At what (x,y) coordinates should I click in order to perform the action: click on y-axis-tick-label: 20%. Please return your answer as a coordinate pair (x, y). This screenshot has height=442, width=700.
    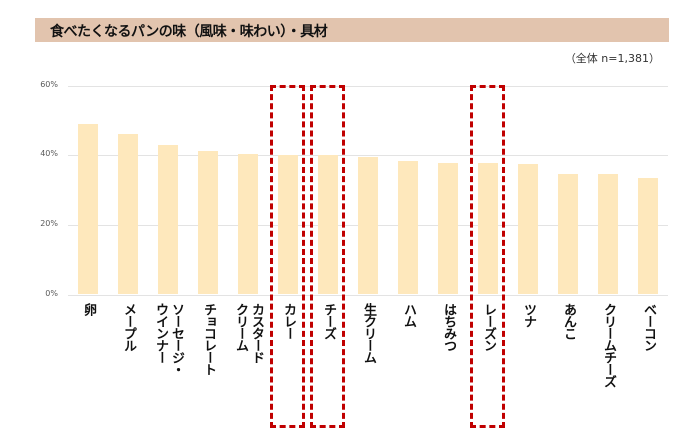
    Looking at the image, I should click on (49, 223).